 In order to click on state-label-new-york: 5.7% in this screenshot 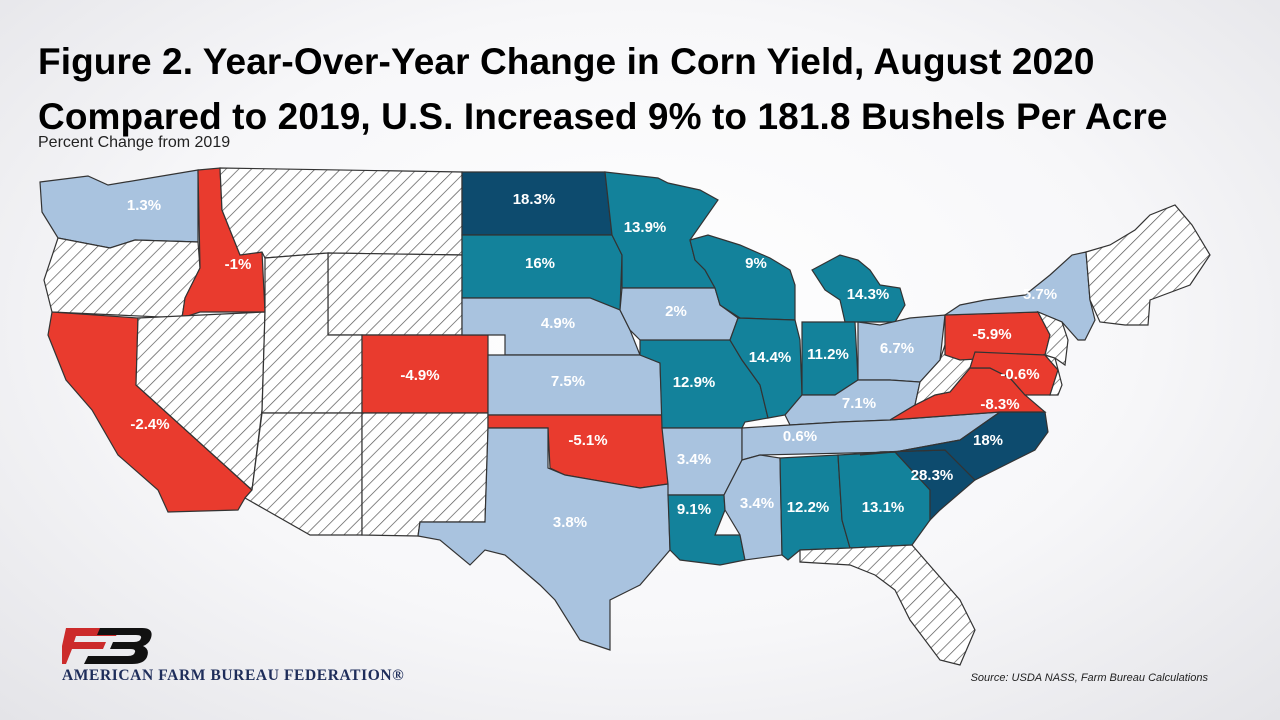, I will do `click(1040, 294)`.